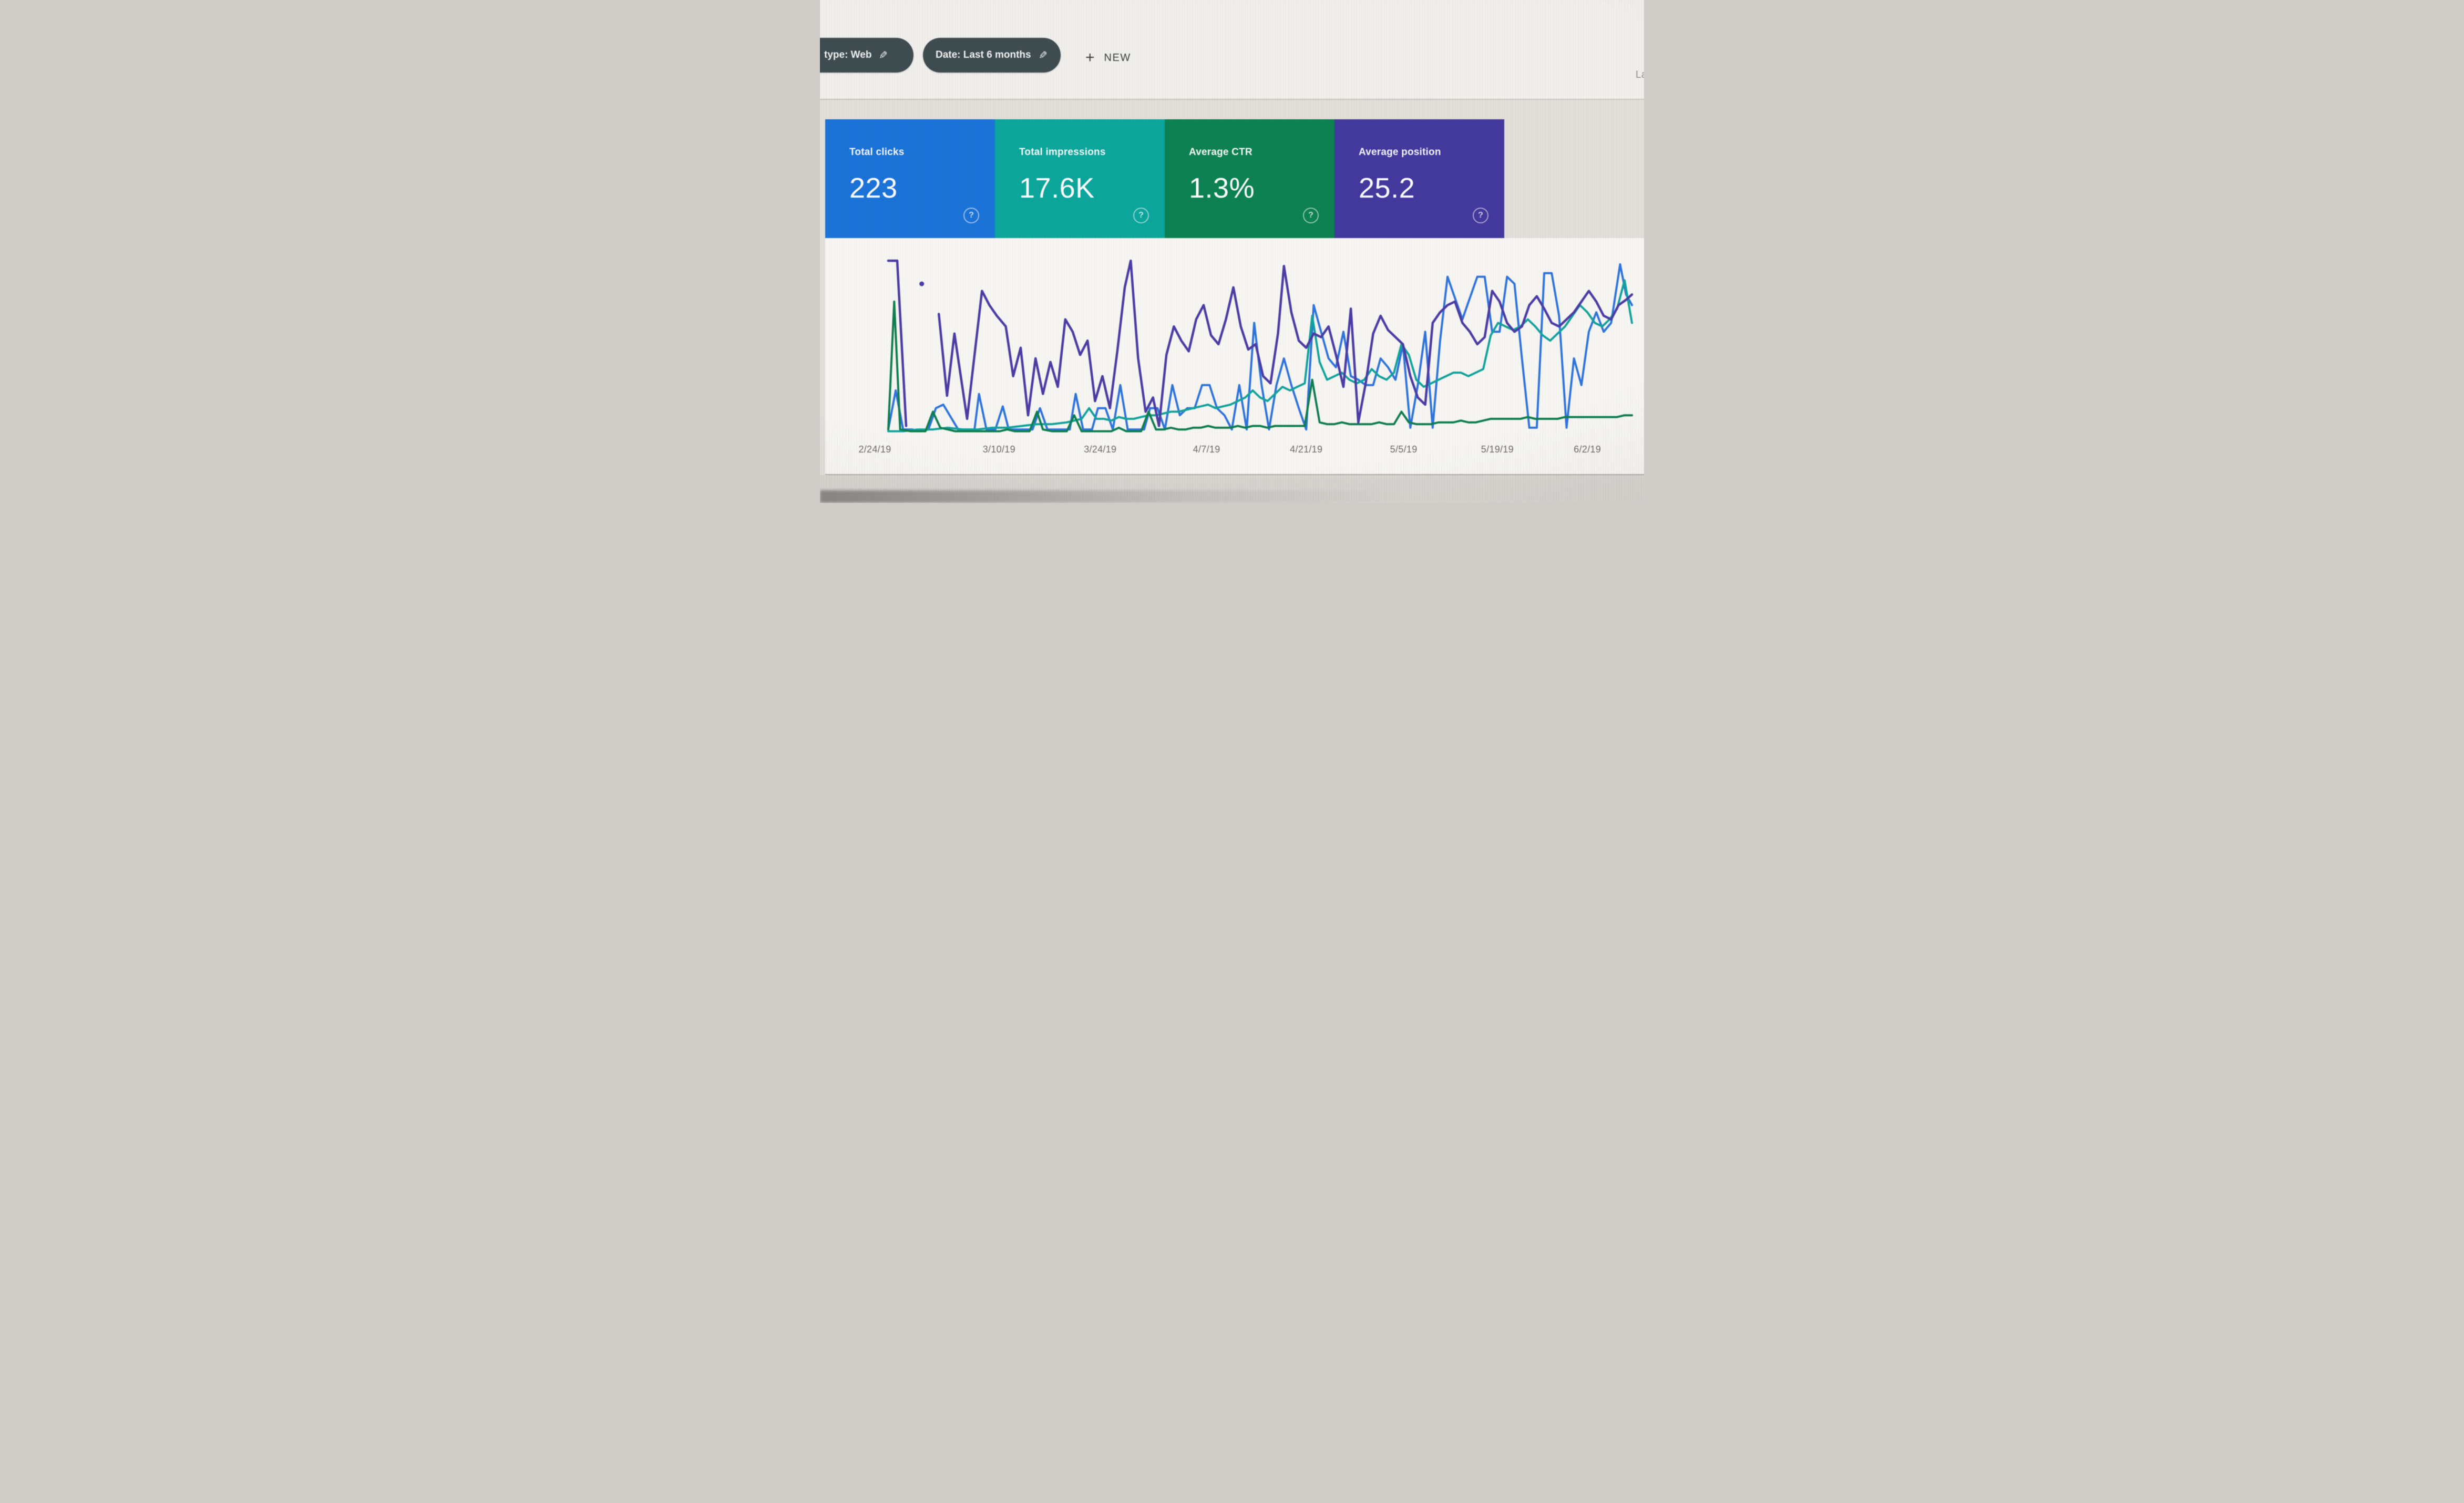  What do you see at coordinates (984, 55) in the screenshot?
I see `date-range-chip-label: Date: Last 6 months` at bounding box center [984, 55].